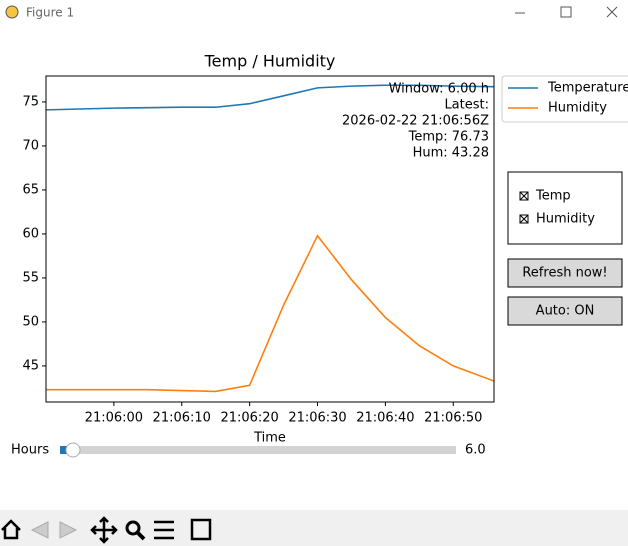 The height and width of the screenshot is (546, 628). What do you see at coordinates (30, 450) in the screenshot?
I see `slider-label: Hours` at bounding box center [30, 450].